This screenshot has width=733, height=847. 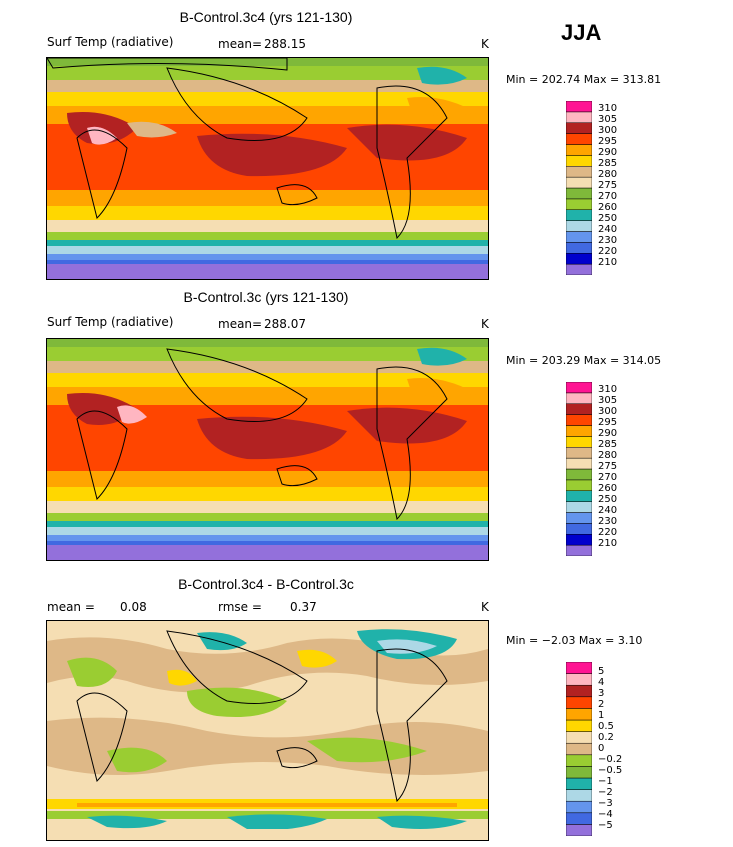 I want to click on panel2-minmax: Min = 203.29 Max = 314.05, so click(x=584, y=360).